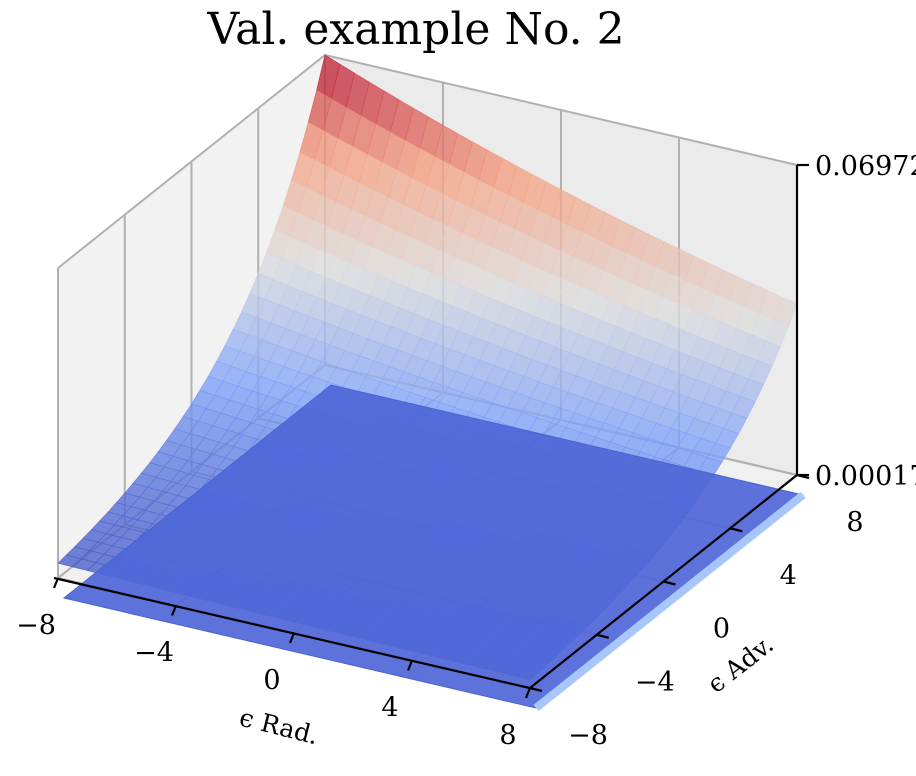 The width and height of the screenshot is (916, 776). What do you see at coordinates (415, 29) in the screenshot?
I see `chart-title: Val. example No. 2` at bounding box center [415, 29].